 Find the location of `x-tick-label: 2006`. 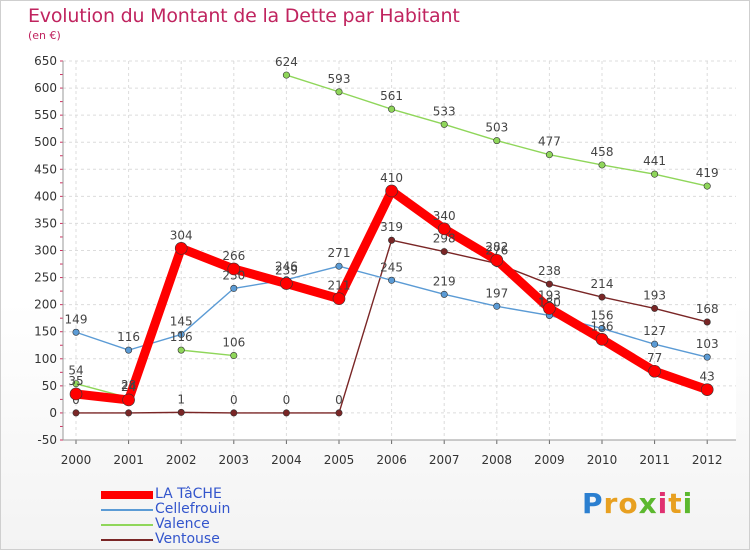

x-tick-label: 2006 is located at coordinates (391, 460).